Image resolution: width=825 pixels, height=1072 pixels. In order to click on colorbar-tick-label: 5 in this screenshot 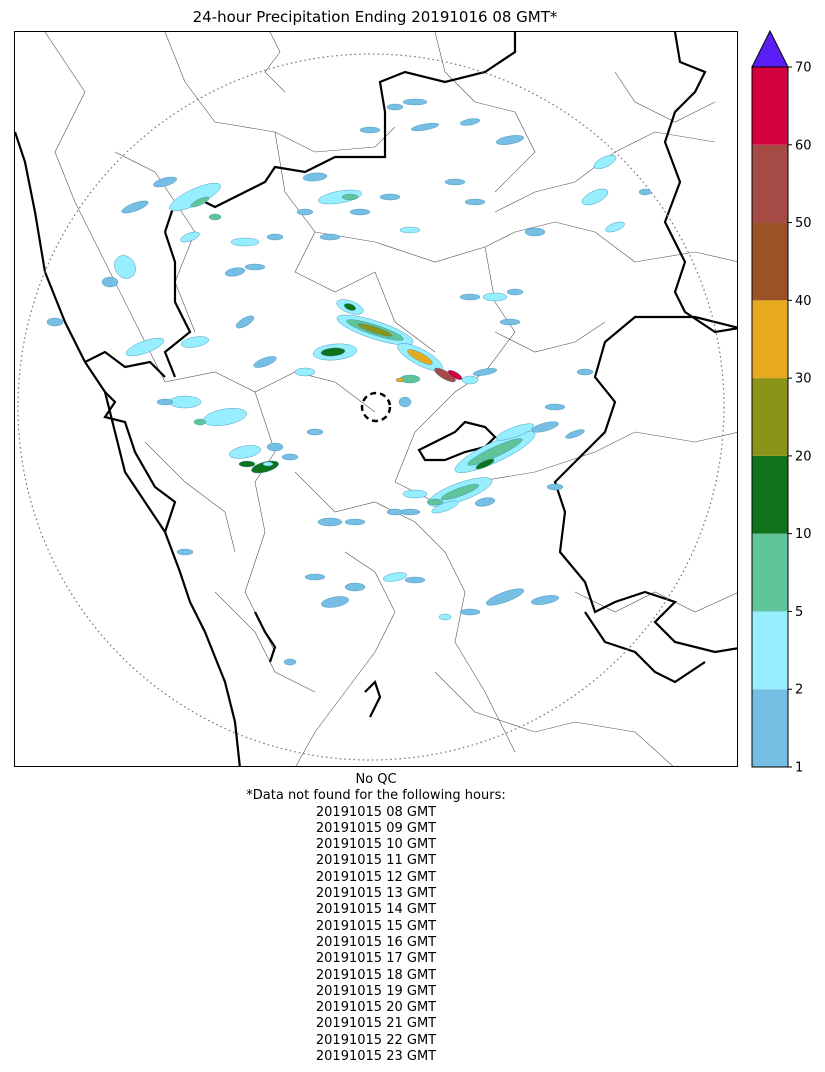, I will do `click(799, 612)`.